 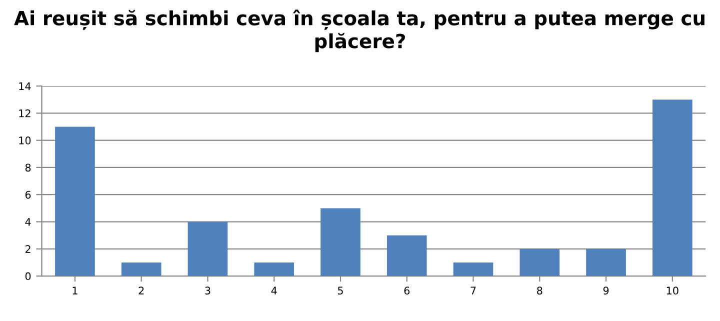 I want to click on y-tick-label: 14, so click(x=25, y=86).